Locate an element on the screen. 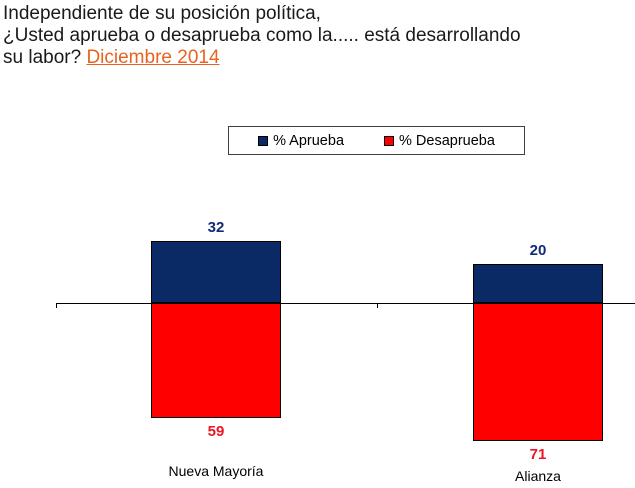 This screenshot has height=488, width=635. legend: % Aprueba % Desaprueba is located at coordinates (376, 140).